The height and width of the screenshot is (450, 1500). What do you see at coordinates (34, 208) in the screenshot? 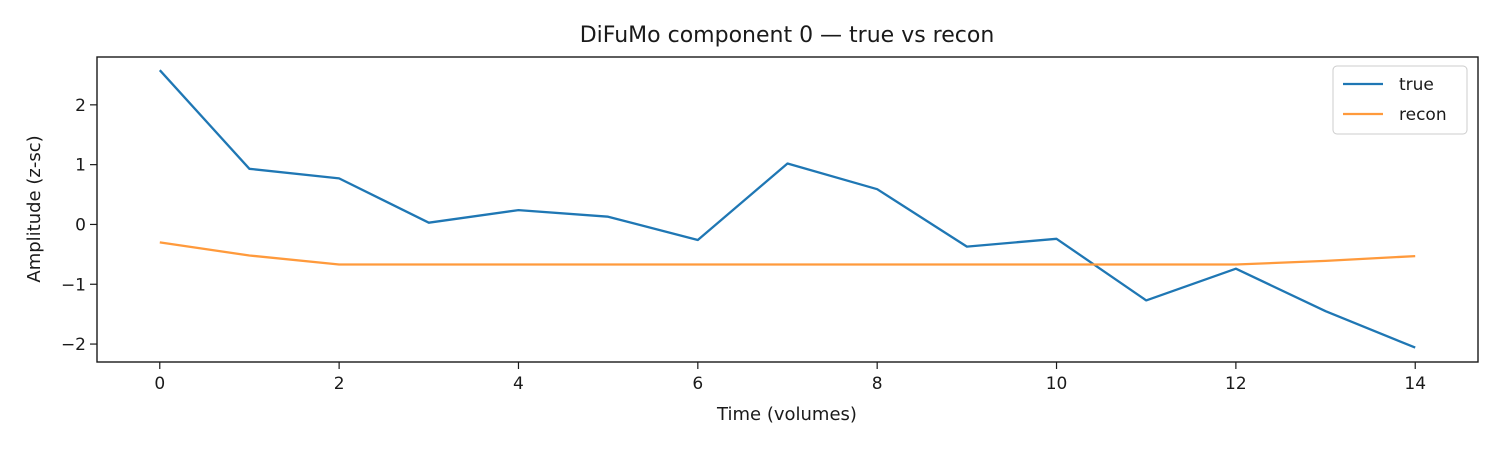
I see `y-axis-label: Amplitude (z-sc)` at bounding box center [34, 208].